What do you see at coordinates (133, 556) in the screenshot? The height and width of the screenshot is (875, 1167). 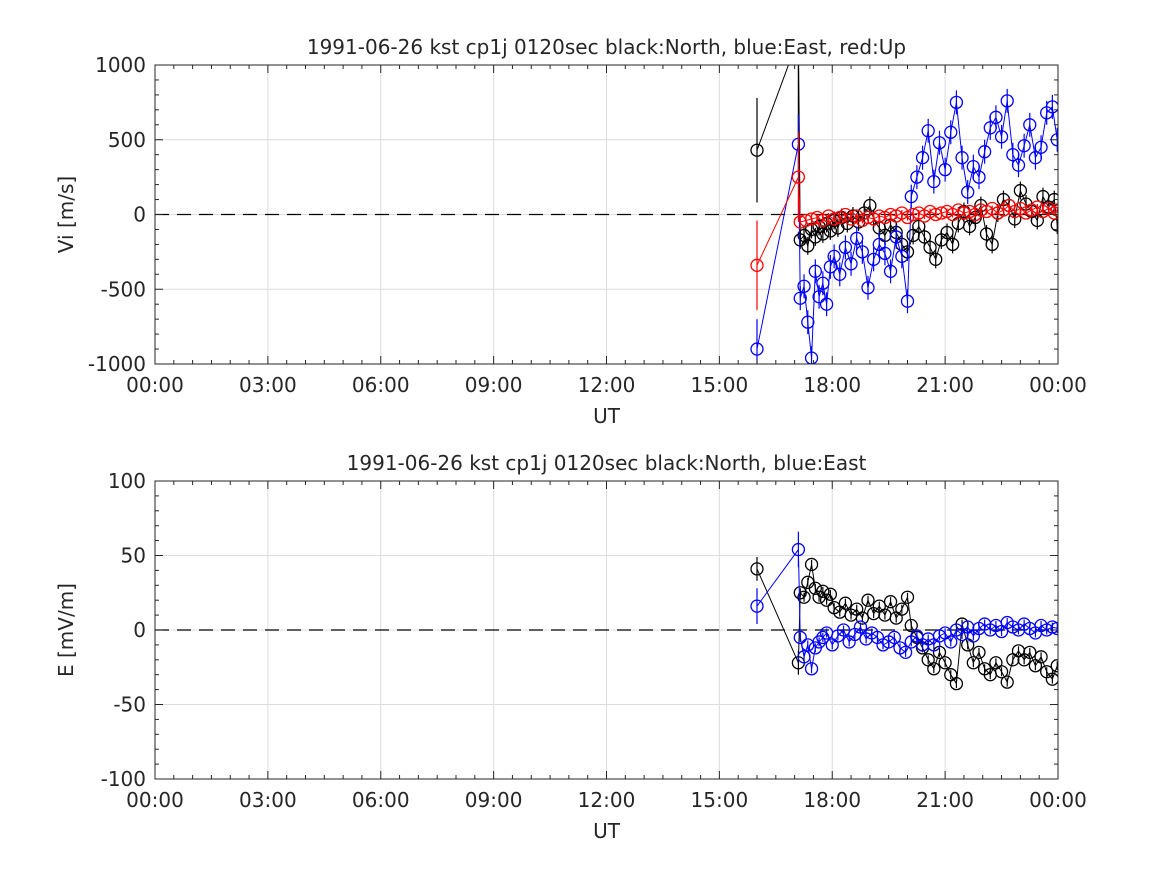 I see `y-tick-label: 50` at bounding box center [133, 556].